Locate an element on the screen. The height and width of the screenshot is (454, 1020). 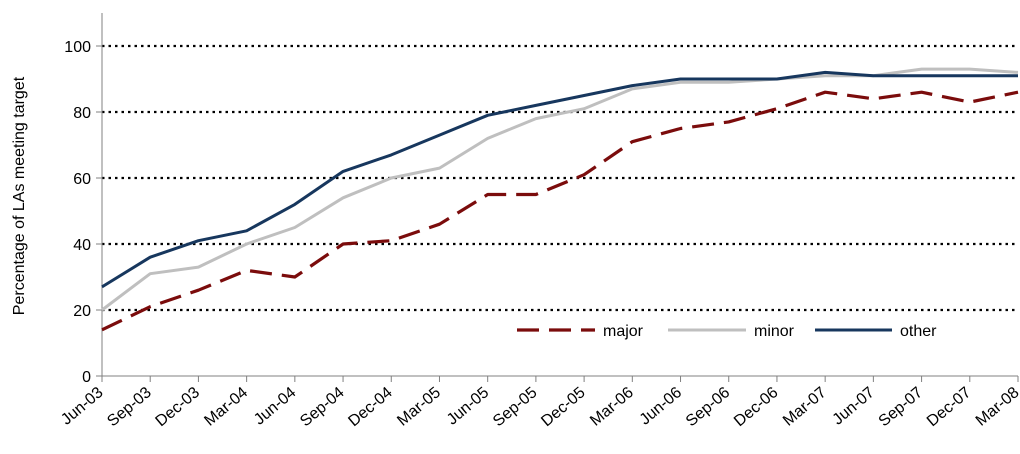
x-tick-label: Dec-04 is located at coordinates (370, 407).